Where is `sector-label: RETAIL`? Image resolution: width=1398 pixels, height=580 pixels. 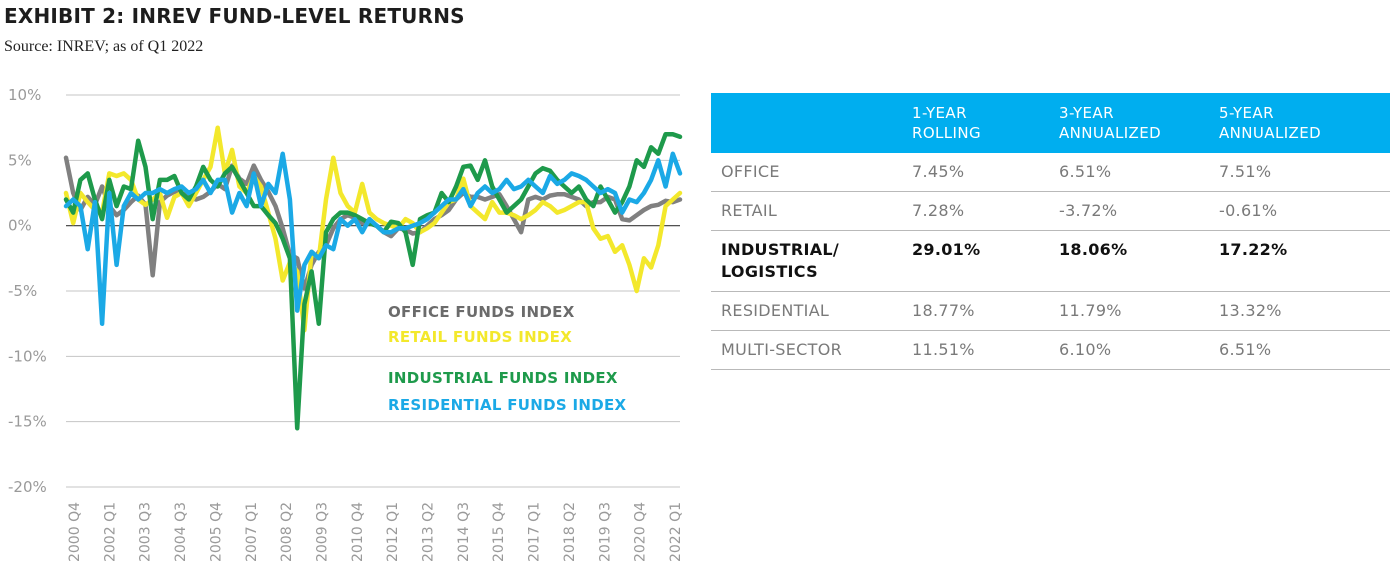
sector-label: RETAIL is located at coordinates (806, 211).